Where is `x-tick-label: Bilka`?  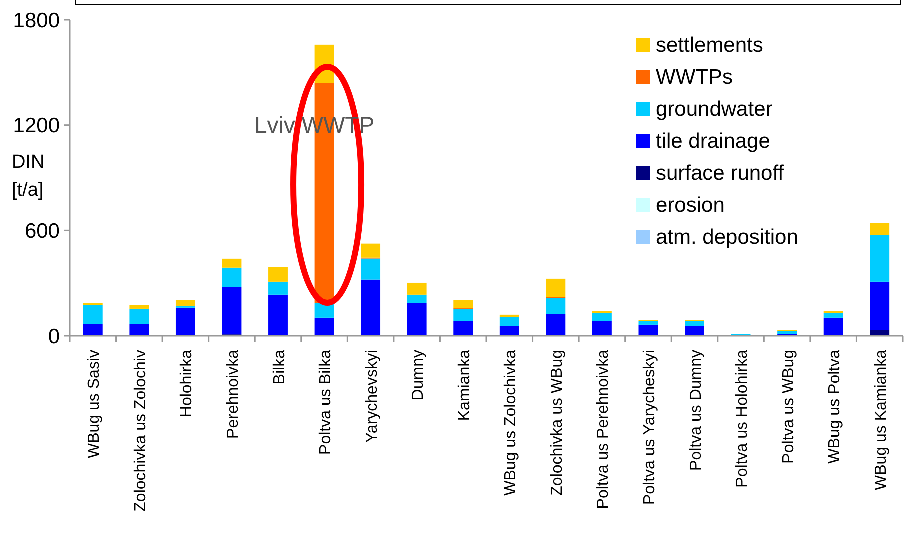
x-tick-label: Bilka is located at coordinates (279, 367).